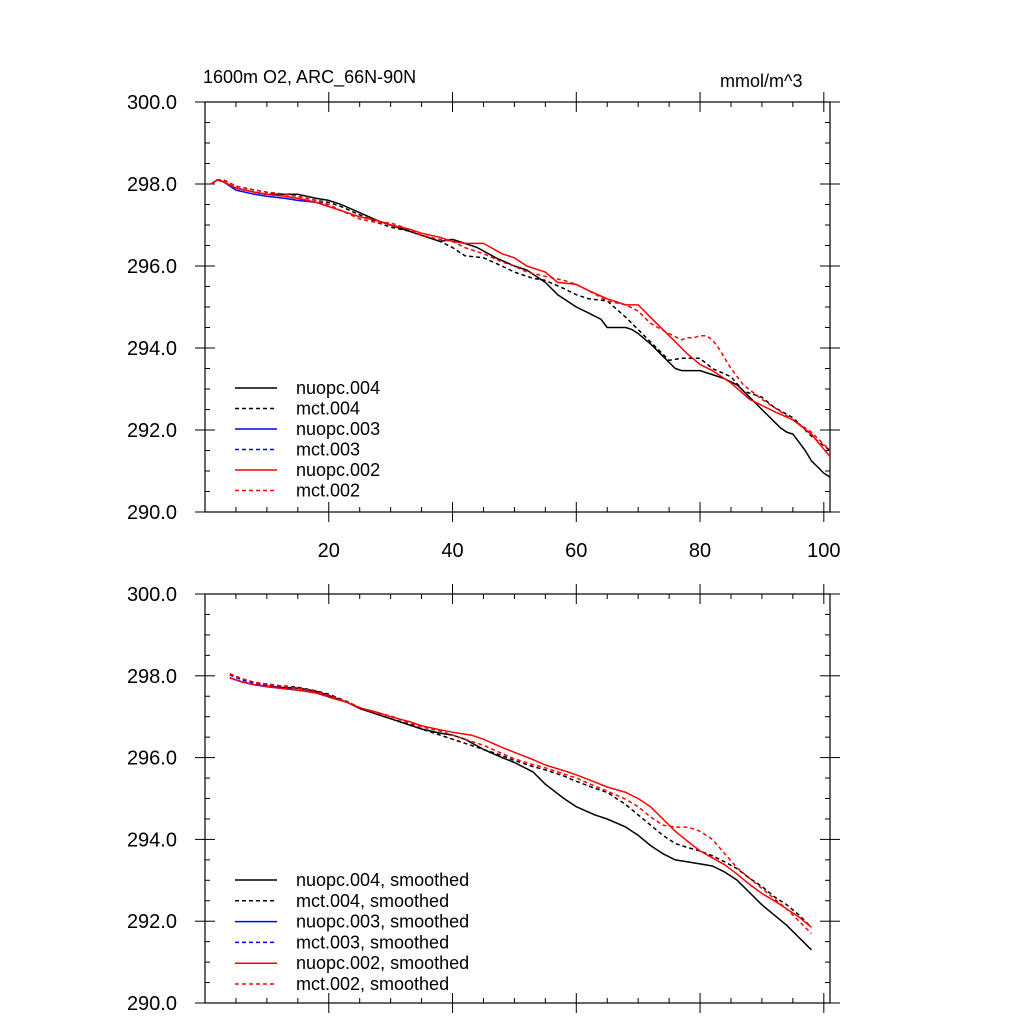 The width and height of the screenshot is (1024, 1024). I want to click on panel-1-legend-label-5: nuopc.002, so click(338, 470).